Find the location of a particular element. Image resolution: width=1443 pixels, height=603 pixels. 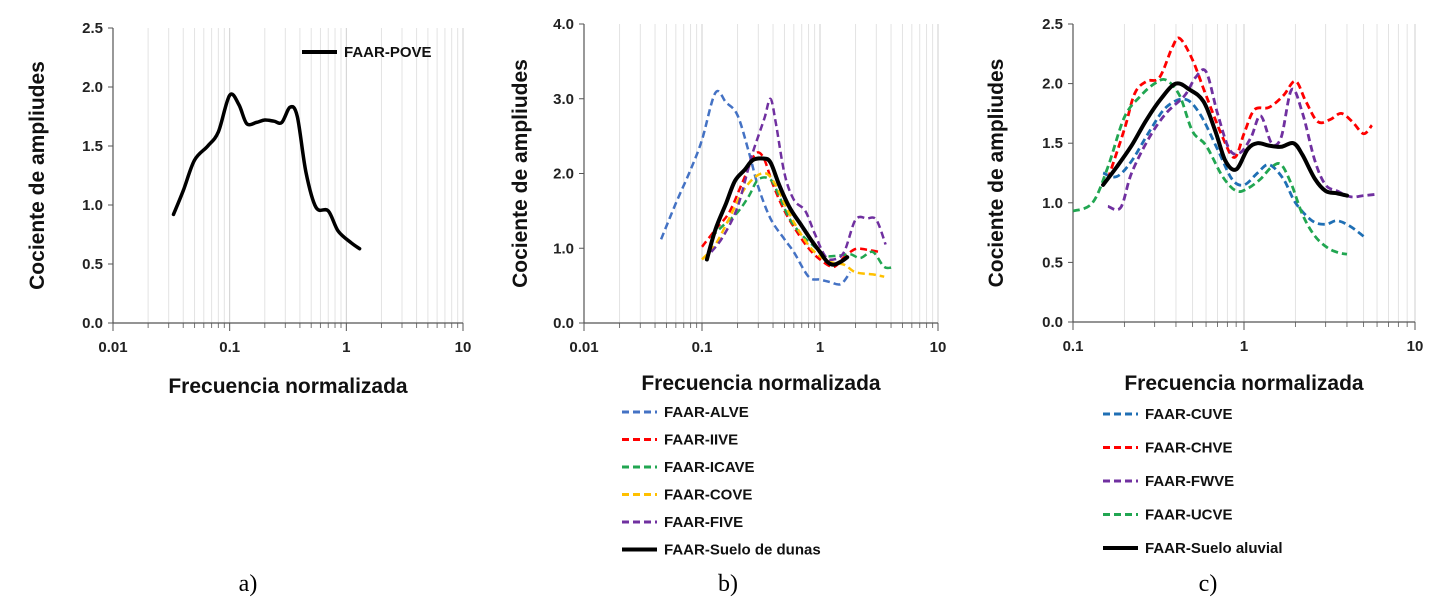

series-line-faar-pove is located at coordinates (266, 171).